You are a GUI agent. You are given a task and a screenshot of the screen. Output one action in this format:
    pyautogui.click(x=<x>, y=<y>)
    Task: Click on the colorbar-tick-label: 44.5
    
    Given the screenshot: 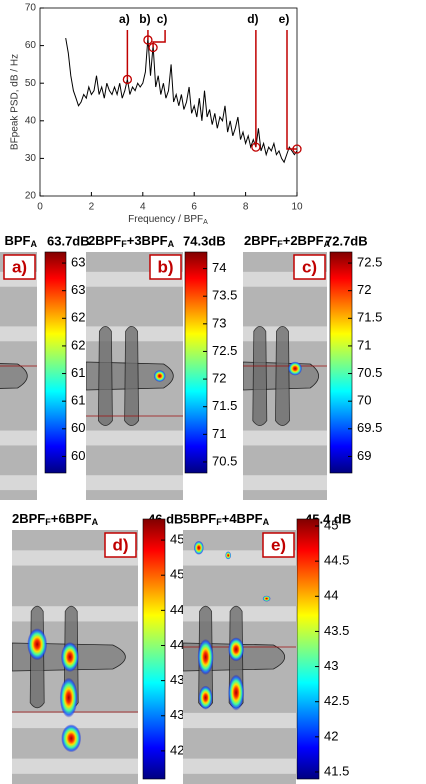 What is the action you would take?
    pyautogui.click(x=336, y=560)
    